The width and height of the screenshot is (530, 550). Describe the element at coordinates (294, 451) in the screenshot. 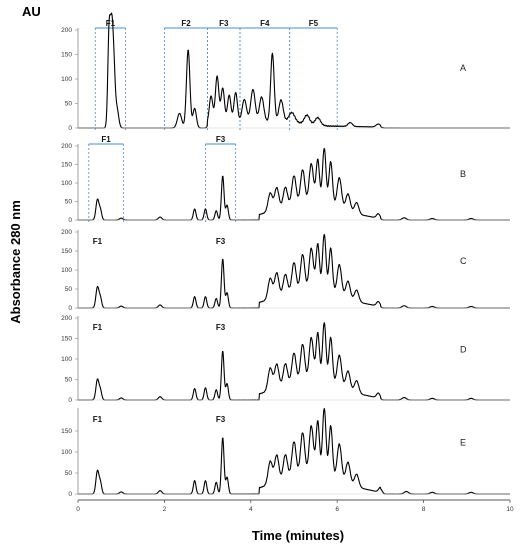

I see `chromatogram-trace-e` at that location.